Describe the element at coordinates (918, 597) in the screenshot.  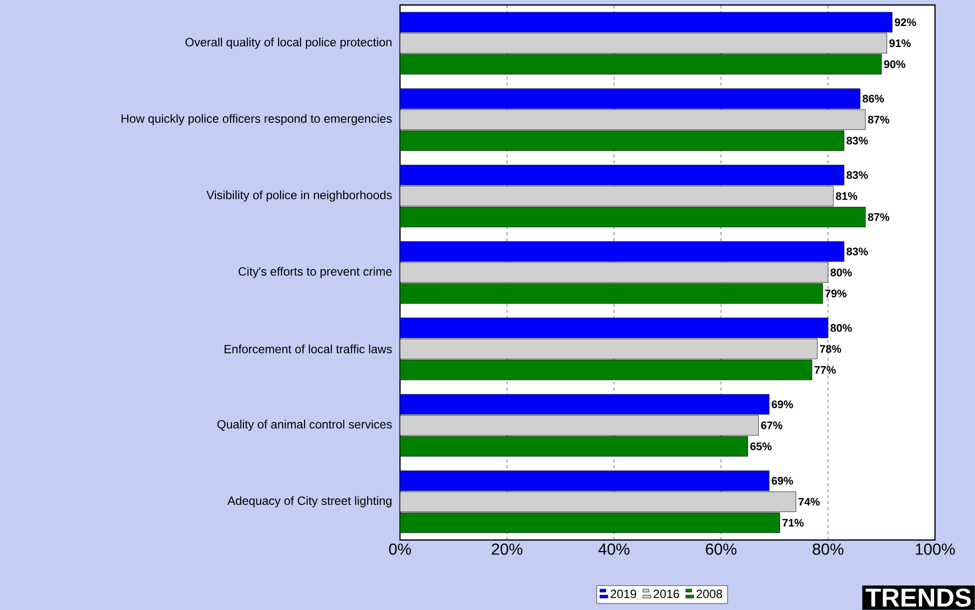
I see `text: TRENDS` at that location.